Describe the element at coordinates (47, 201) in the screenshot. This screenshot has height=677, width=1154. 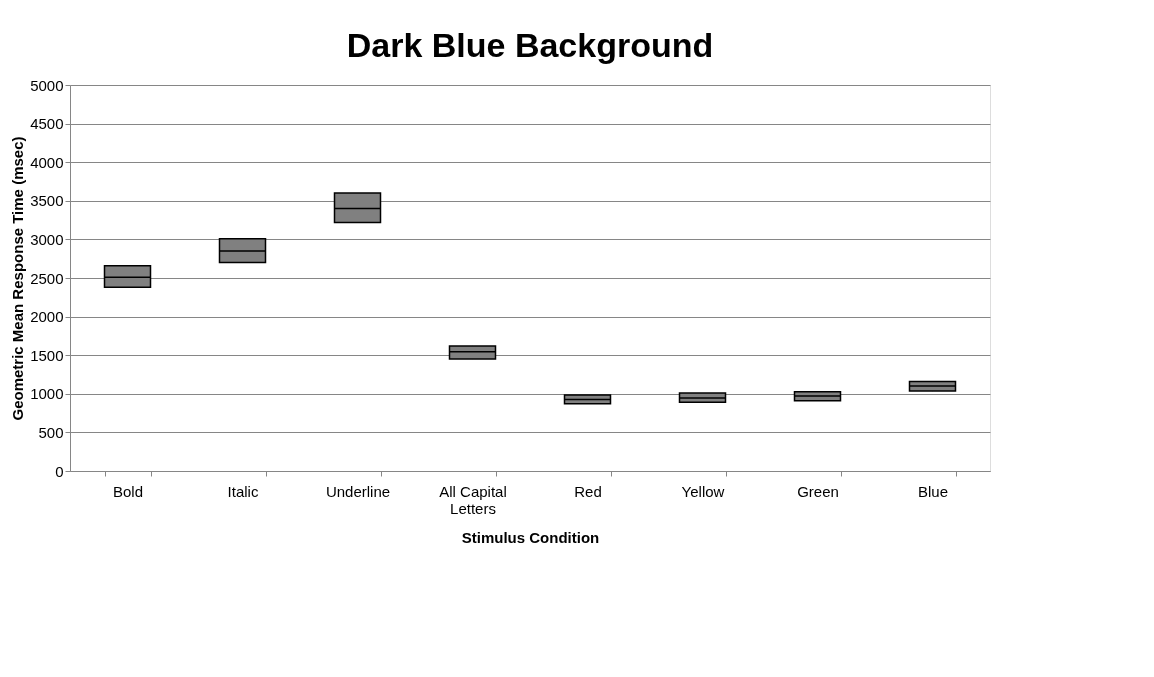
I see `y-tick-label: 3500` at that location.